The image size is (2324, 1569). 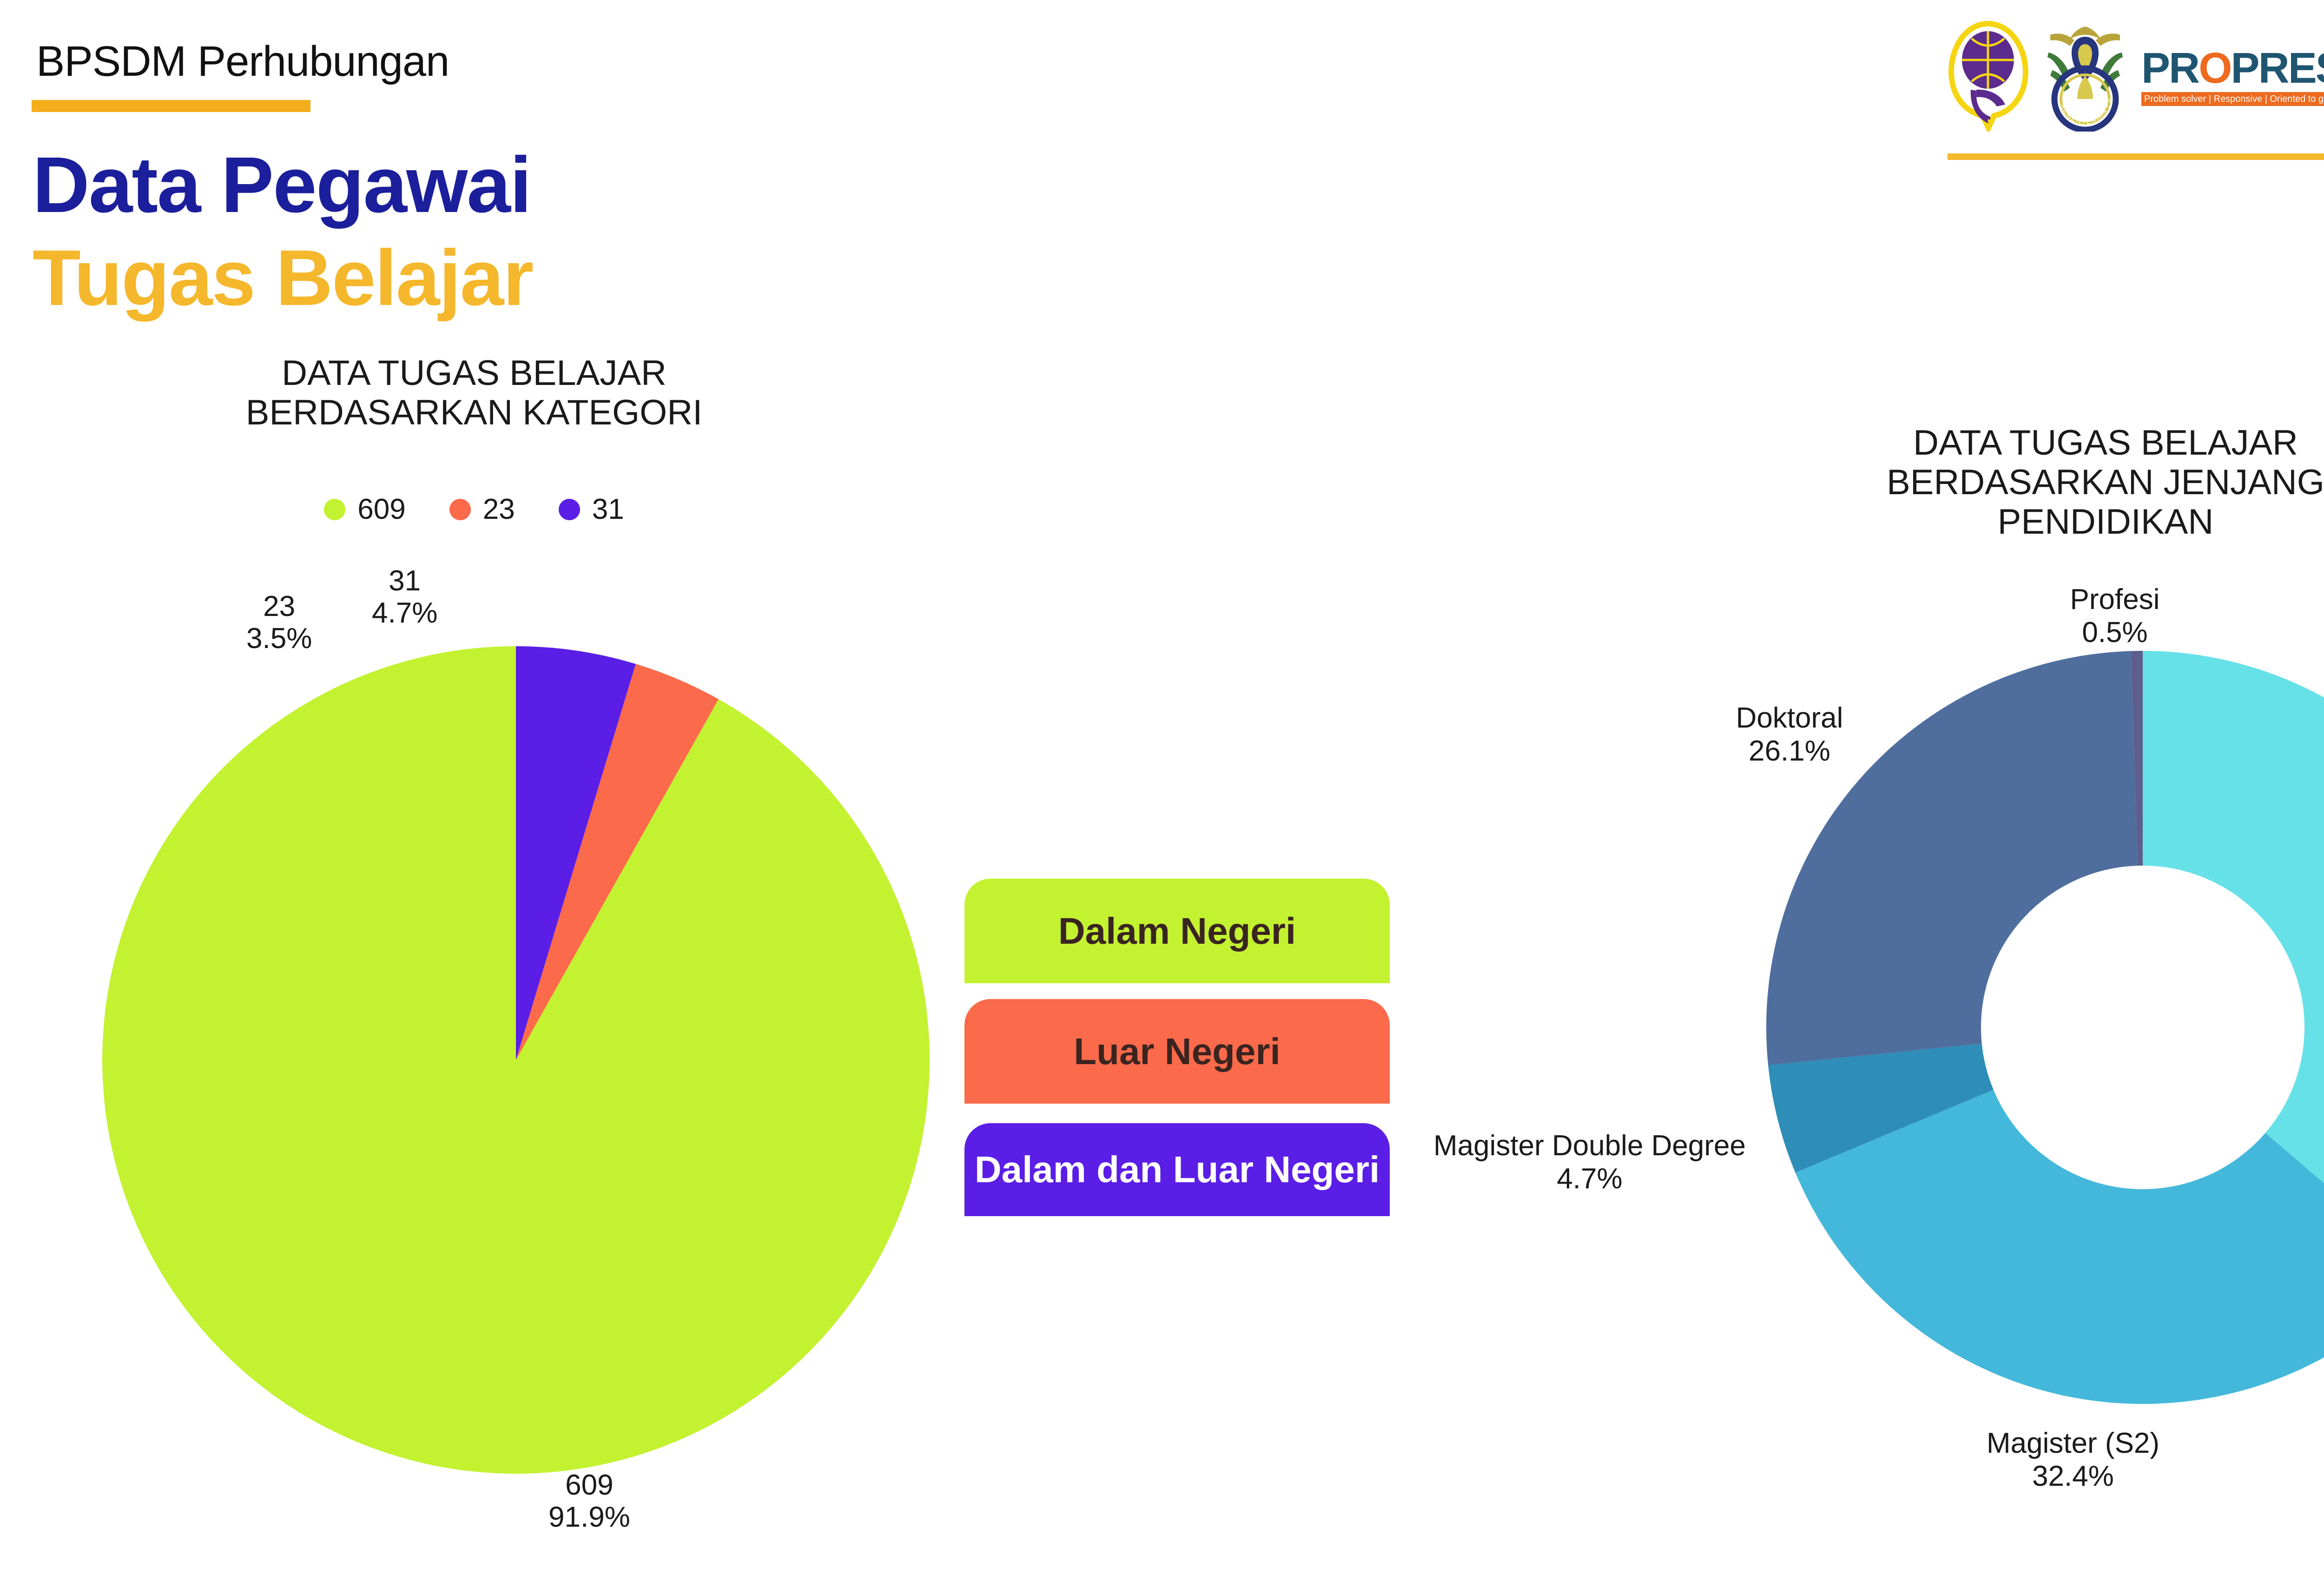 What do you see at coordinates (474, 413) in the screenshot?
I see `pie-chart-title-line-2: BERDASARKAN KATEGORI` at bounding box center [474, 413].